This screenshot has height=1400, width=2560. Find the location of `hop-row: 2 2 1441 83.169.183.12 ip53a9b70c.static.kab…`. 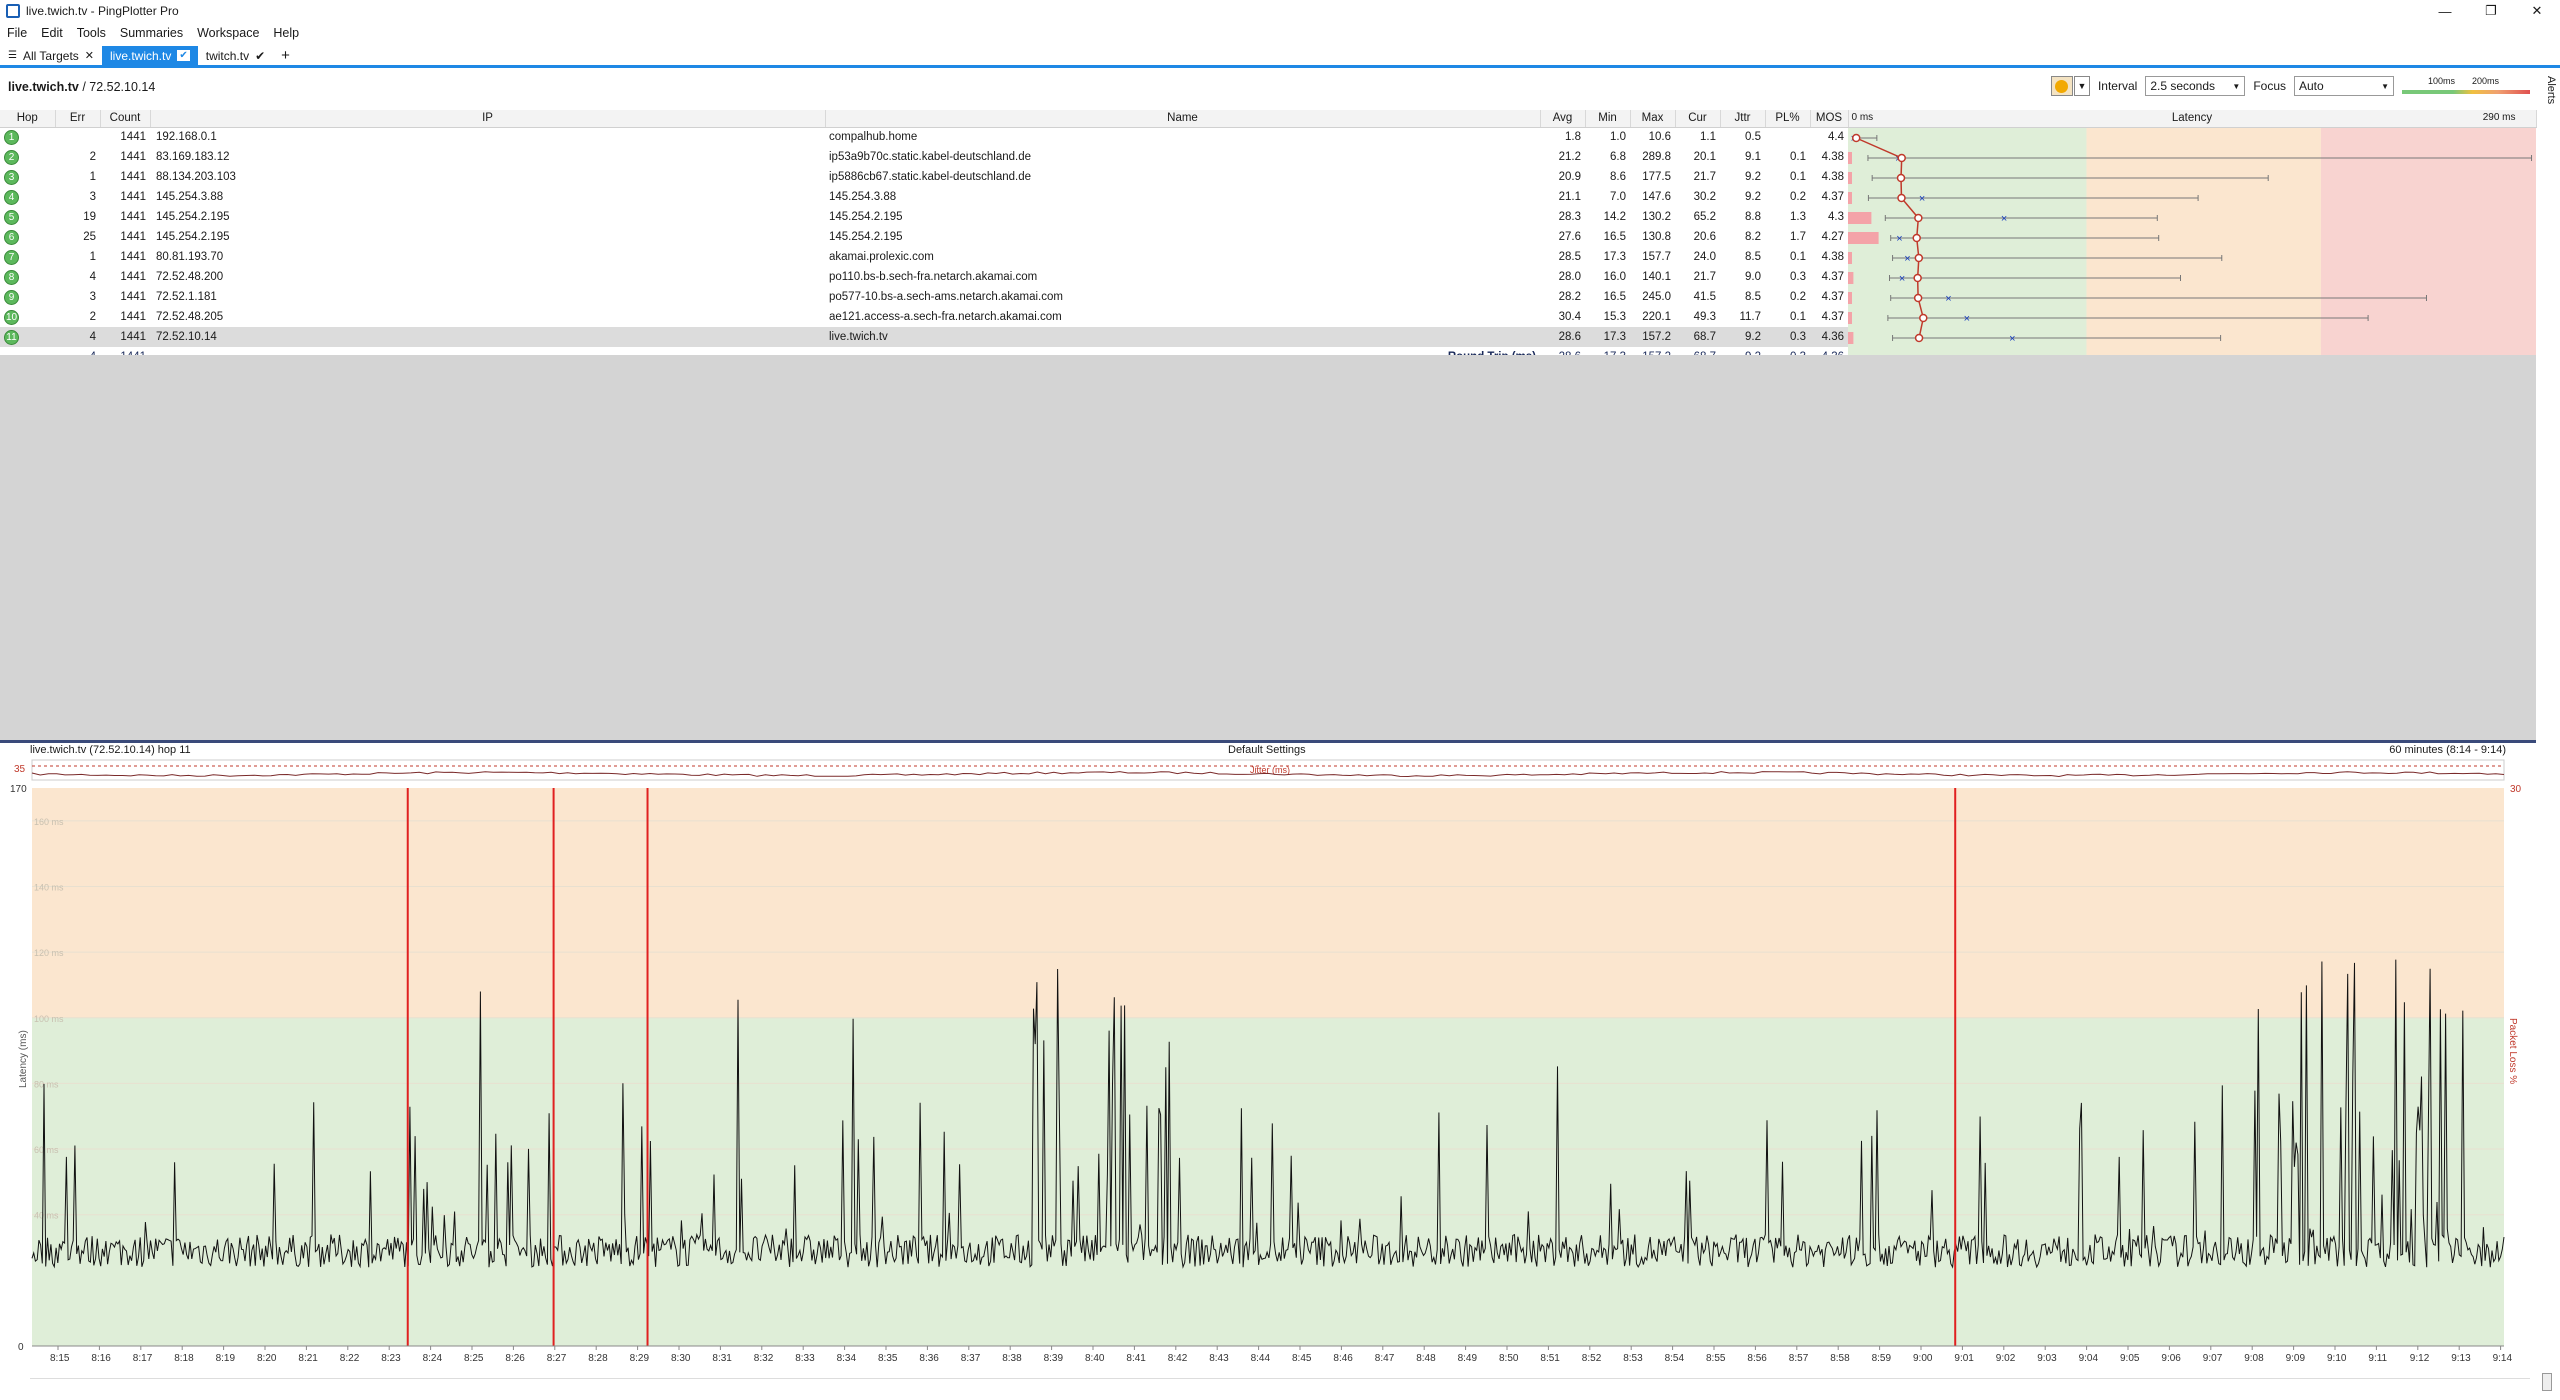

hop-row: 2 2 1441 83.169.183.12 ip53a9b70c.static.kab… is located at coordinates (1268, 157).